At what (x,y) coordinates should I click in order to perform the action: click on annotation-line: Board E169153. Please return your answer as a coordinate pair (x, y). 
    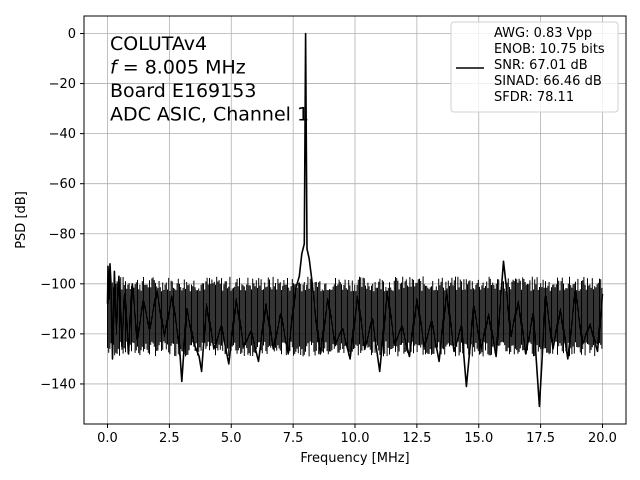
    Looking at the image, I should click on (183, 91).